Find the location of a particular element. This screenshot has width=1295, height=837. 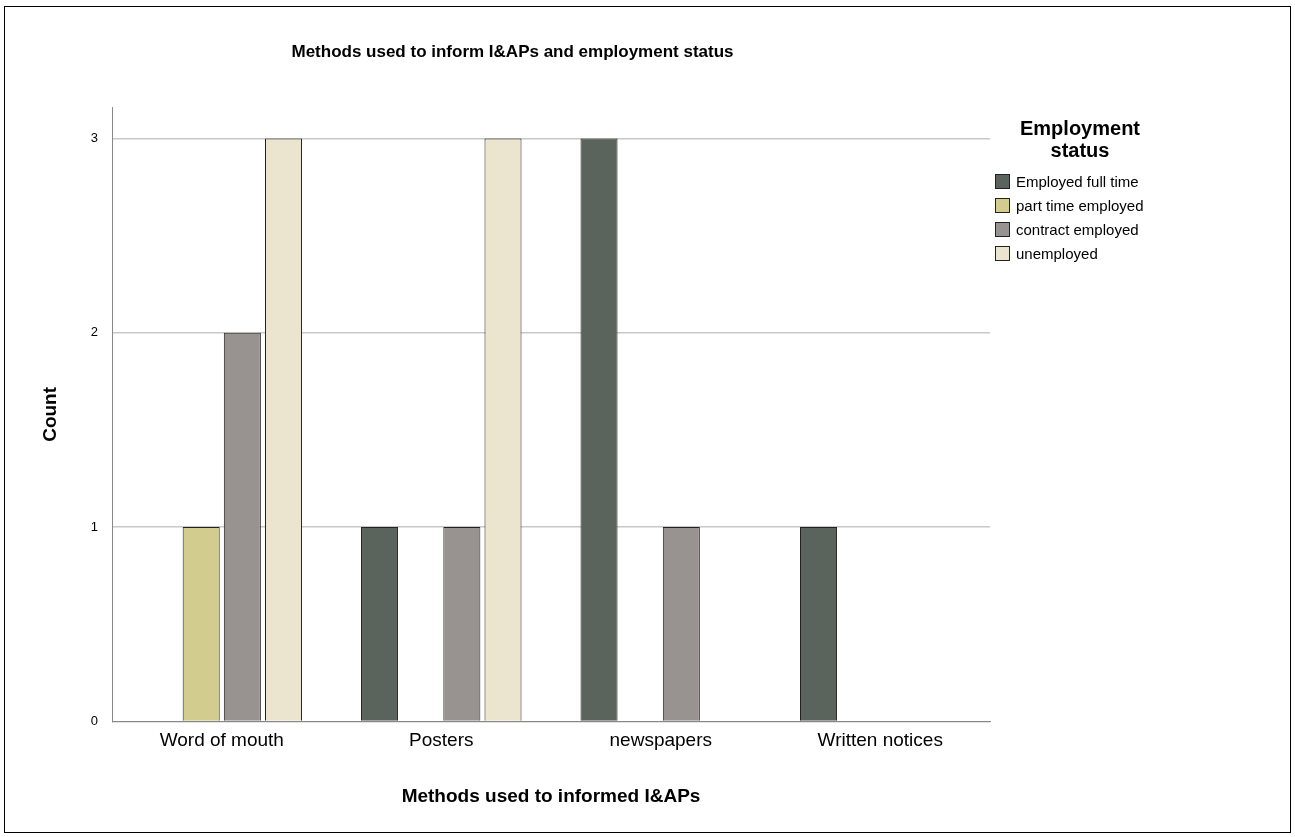

y-tick-label: 3 is located at coordinates (94, 138).